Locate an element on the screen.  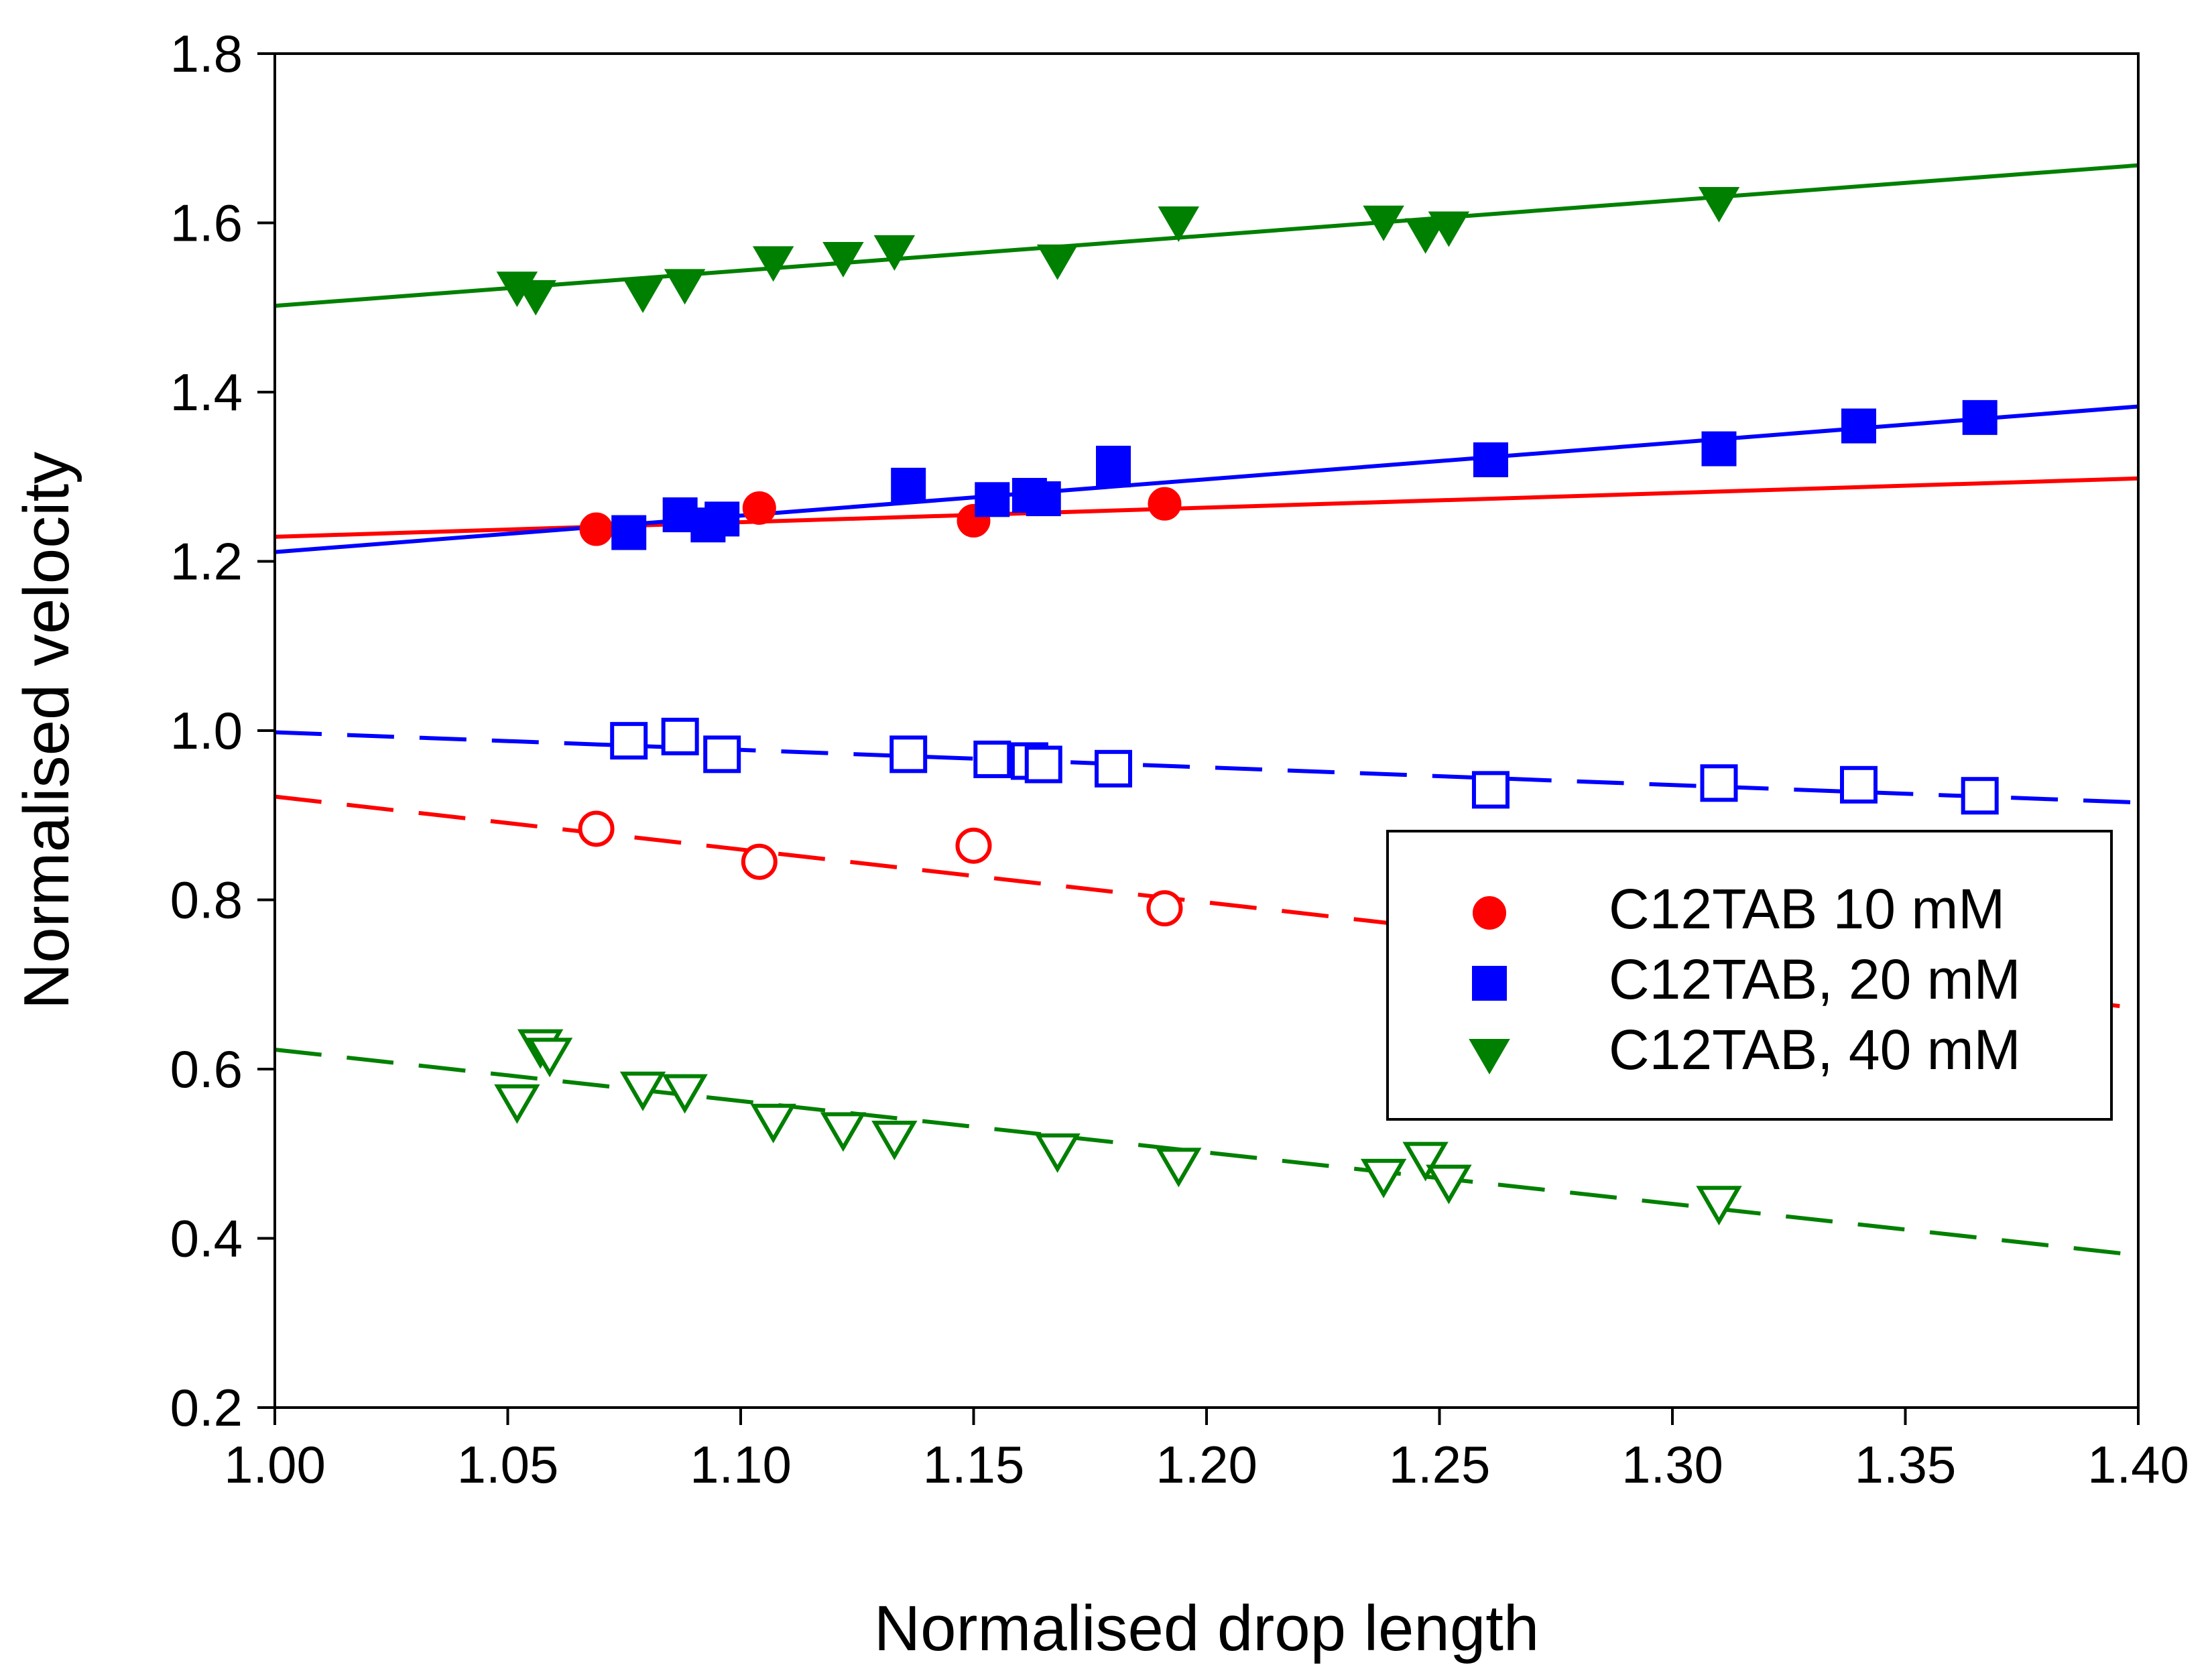
legend-label-20mm: C12TAB, 20 mM is located at coordinates (1815, 979).